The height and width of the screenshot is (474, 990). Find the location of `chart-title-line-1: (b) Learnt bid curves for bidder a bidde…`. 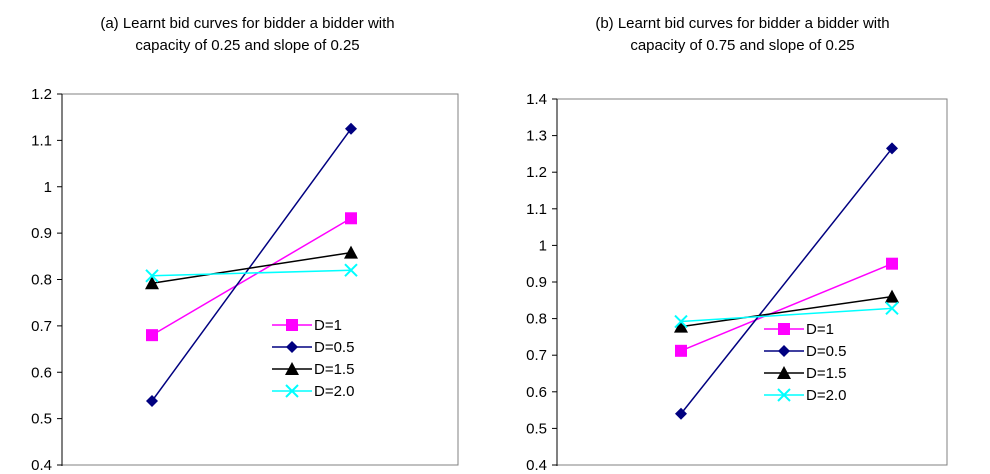

chart-title-line-1: (b) Learnt bid curves for bidder a bidde… is located at coordinates (742, 23).